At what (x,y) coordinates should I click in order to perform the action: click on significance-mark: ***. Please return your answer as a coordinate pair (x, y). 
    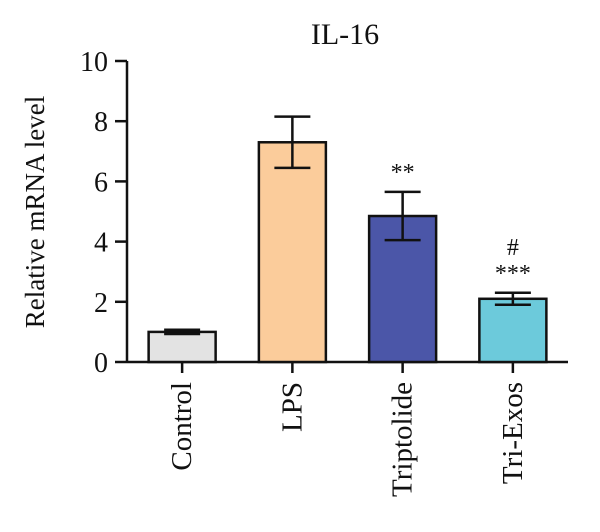
    Looking at the image, I should click on (513, 274).